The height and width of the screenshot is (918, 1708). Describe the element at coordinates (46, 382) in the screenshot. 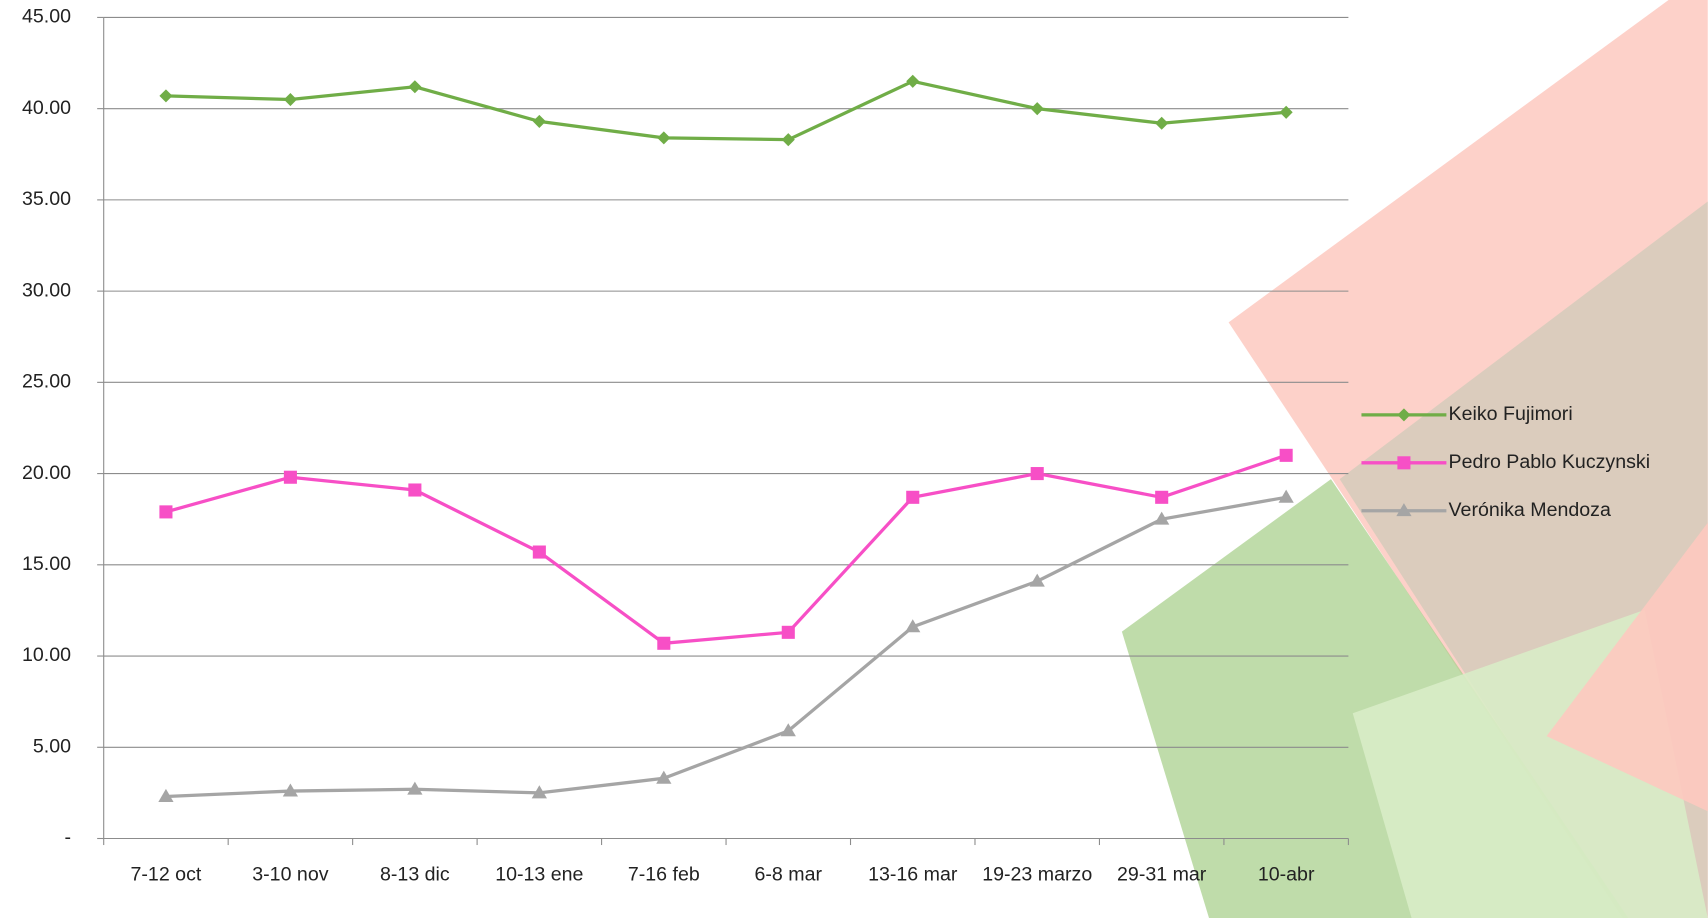

I see `y-tick-label: 25.00` at that location.